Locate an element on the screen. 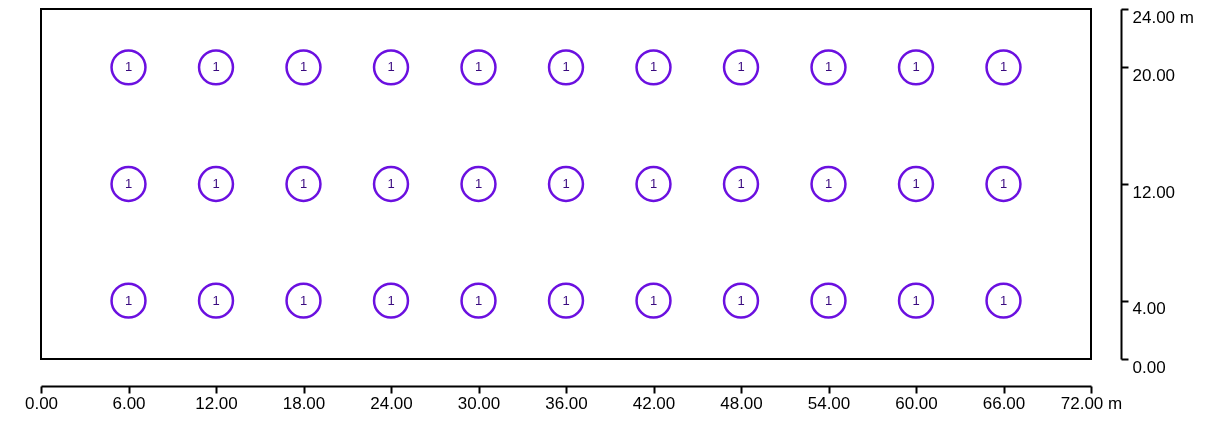  x-tick-label: 36.00 is located at coordinates (566, 403).